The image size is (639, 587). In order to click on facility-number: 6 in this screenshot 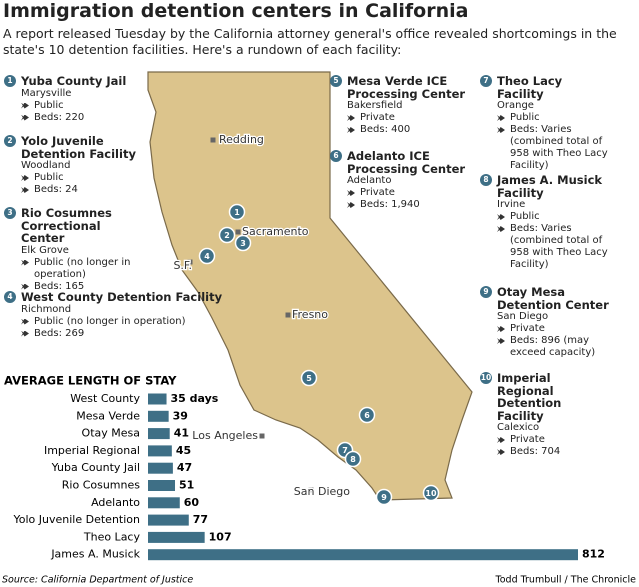, I will do `click(336, 156)`.